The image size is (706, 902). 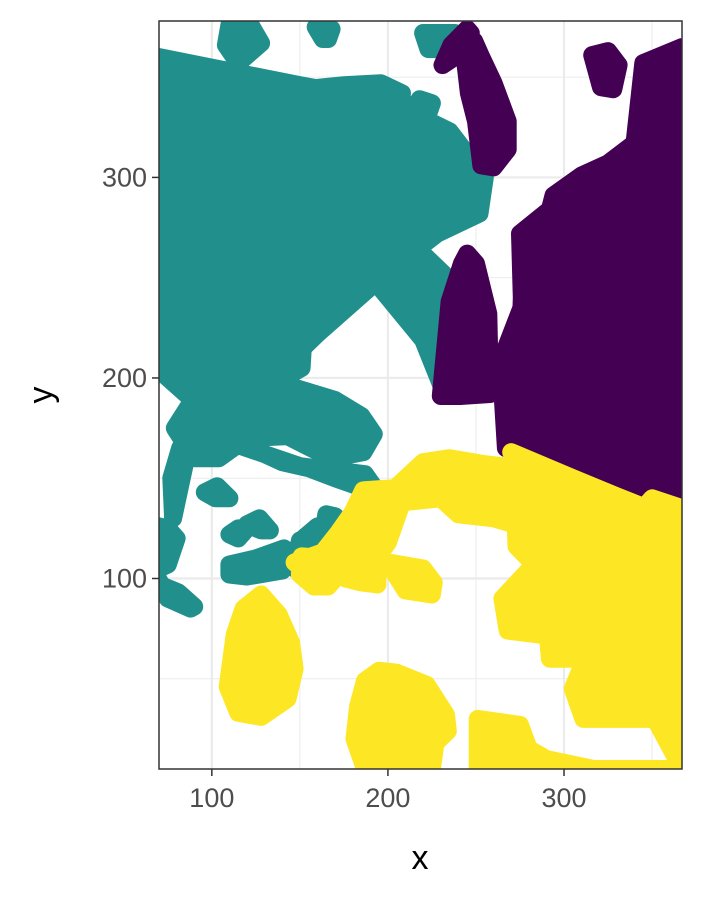 What do you see at coordinates (420, 858) in the screenshot?
I see `x-axis-title: x` at bounding box center [420, 858].